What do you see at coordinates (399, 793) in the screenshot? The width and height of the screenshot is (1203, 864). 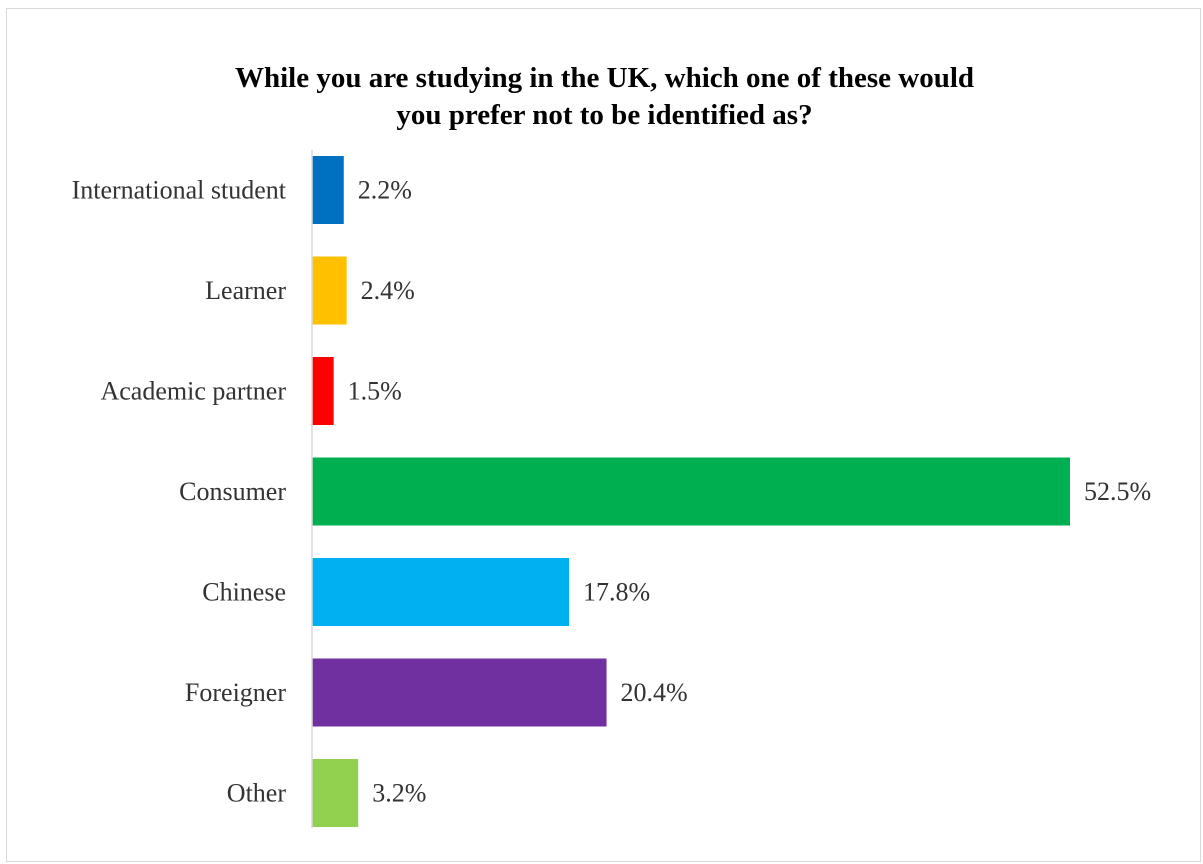 I see `value-label-6: 3.2%` at bounding box center [399, 793].